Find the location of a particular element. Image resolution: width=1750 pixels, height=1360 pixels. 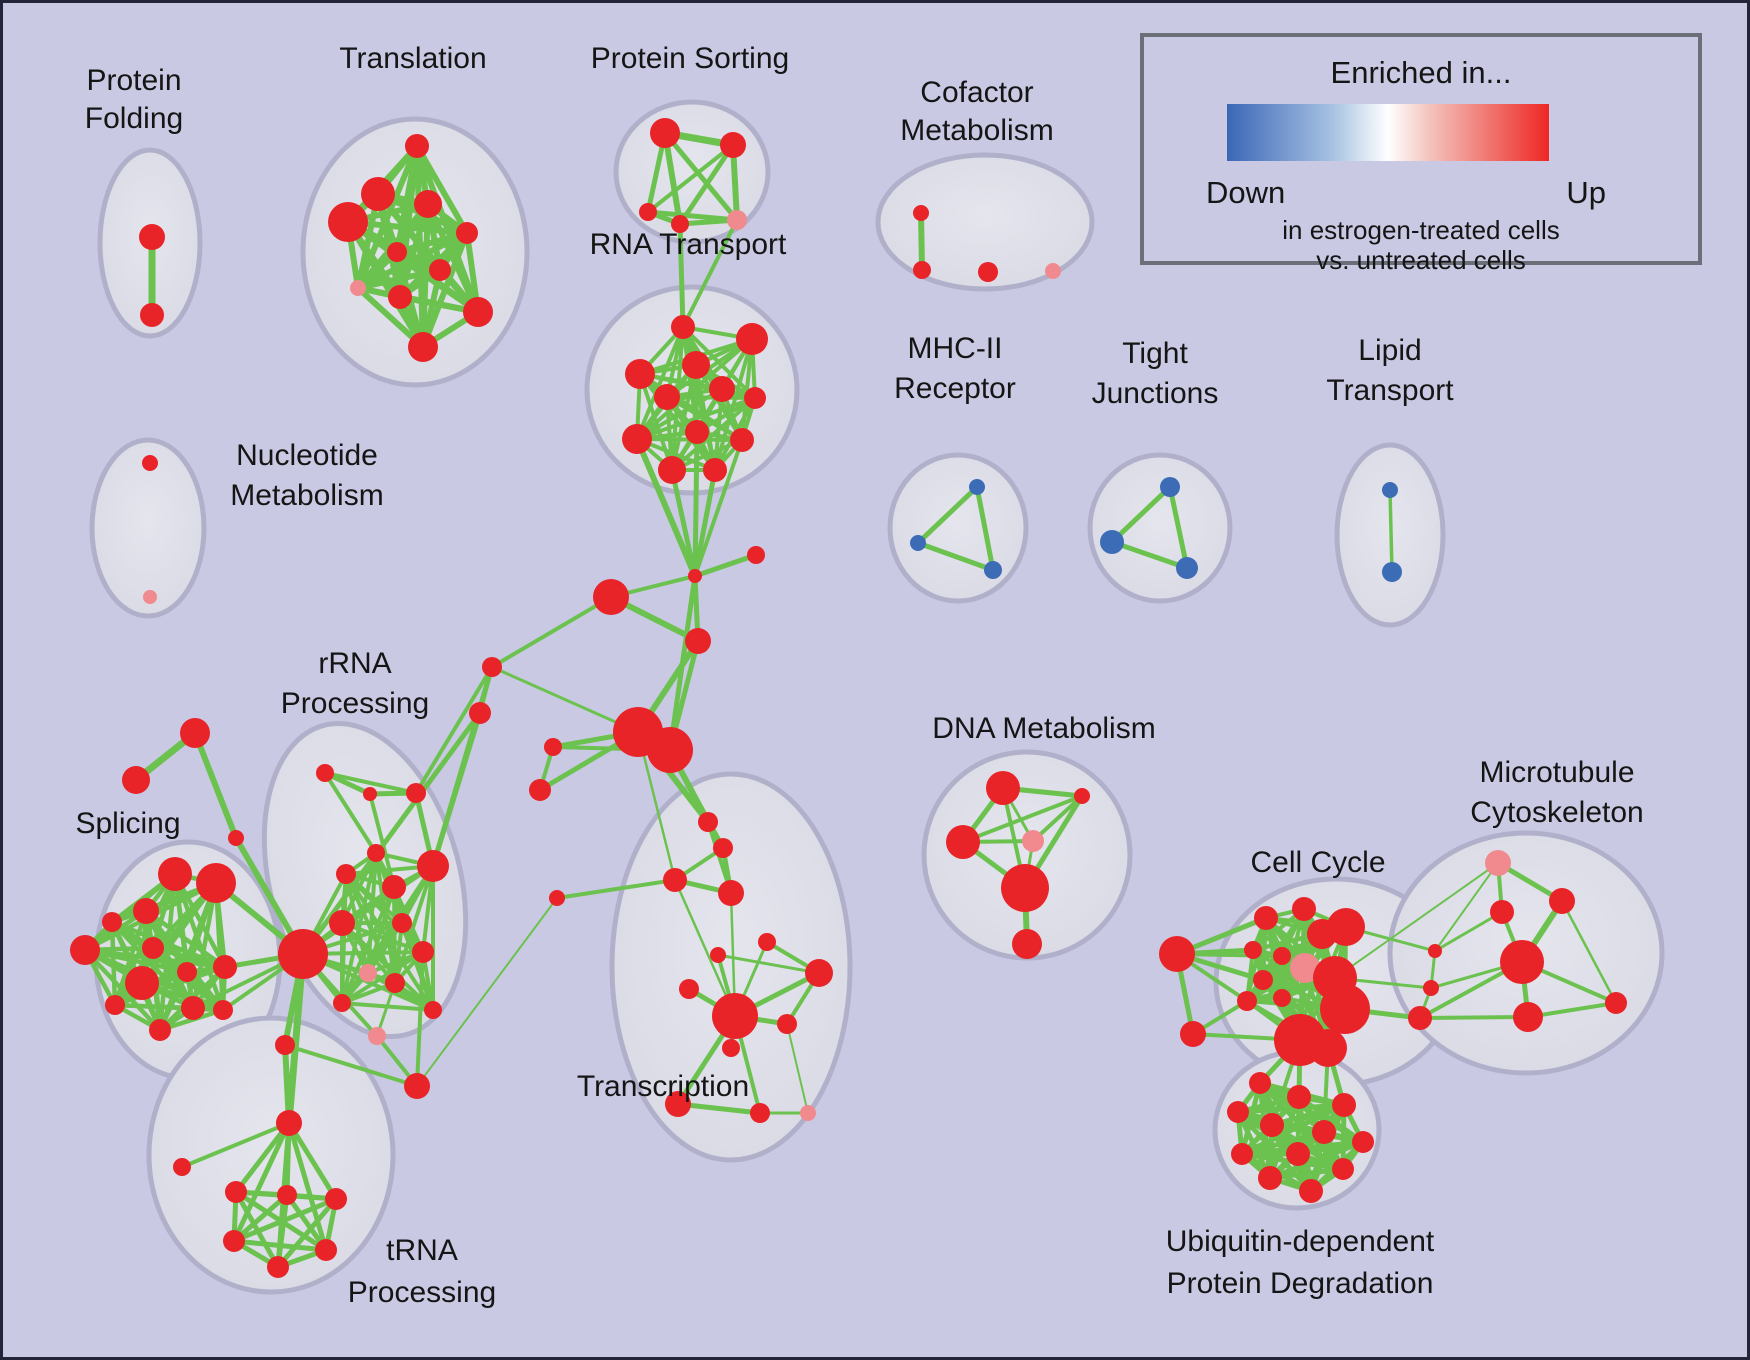

legend-caption-line2: vs. untreated cells is located at coordinates (1421, 260).